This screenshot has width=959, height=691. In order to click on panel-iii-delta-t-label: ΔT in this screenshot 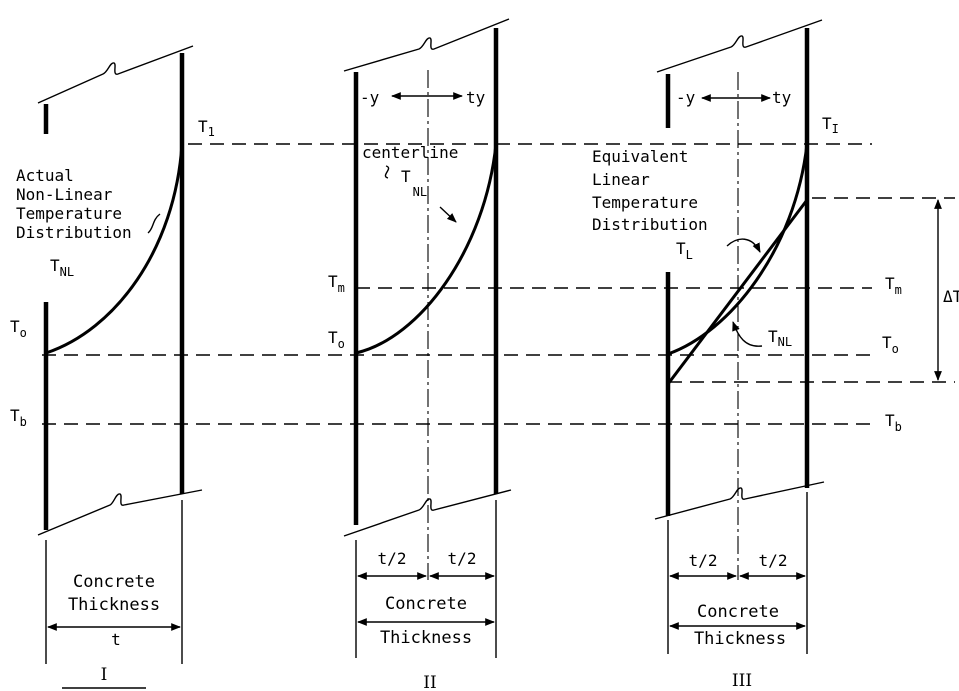, I will do `click(951, 296)`.